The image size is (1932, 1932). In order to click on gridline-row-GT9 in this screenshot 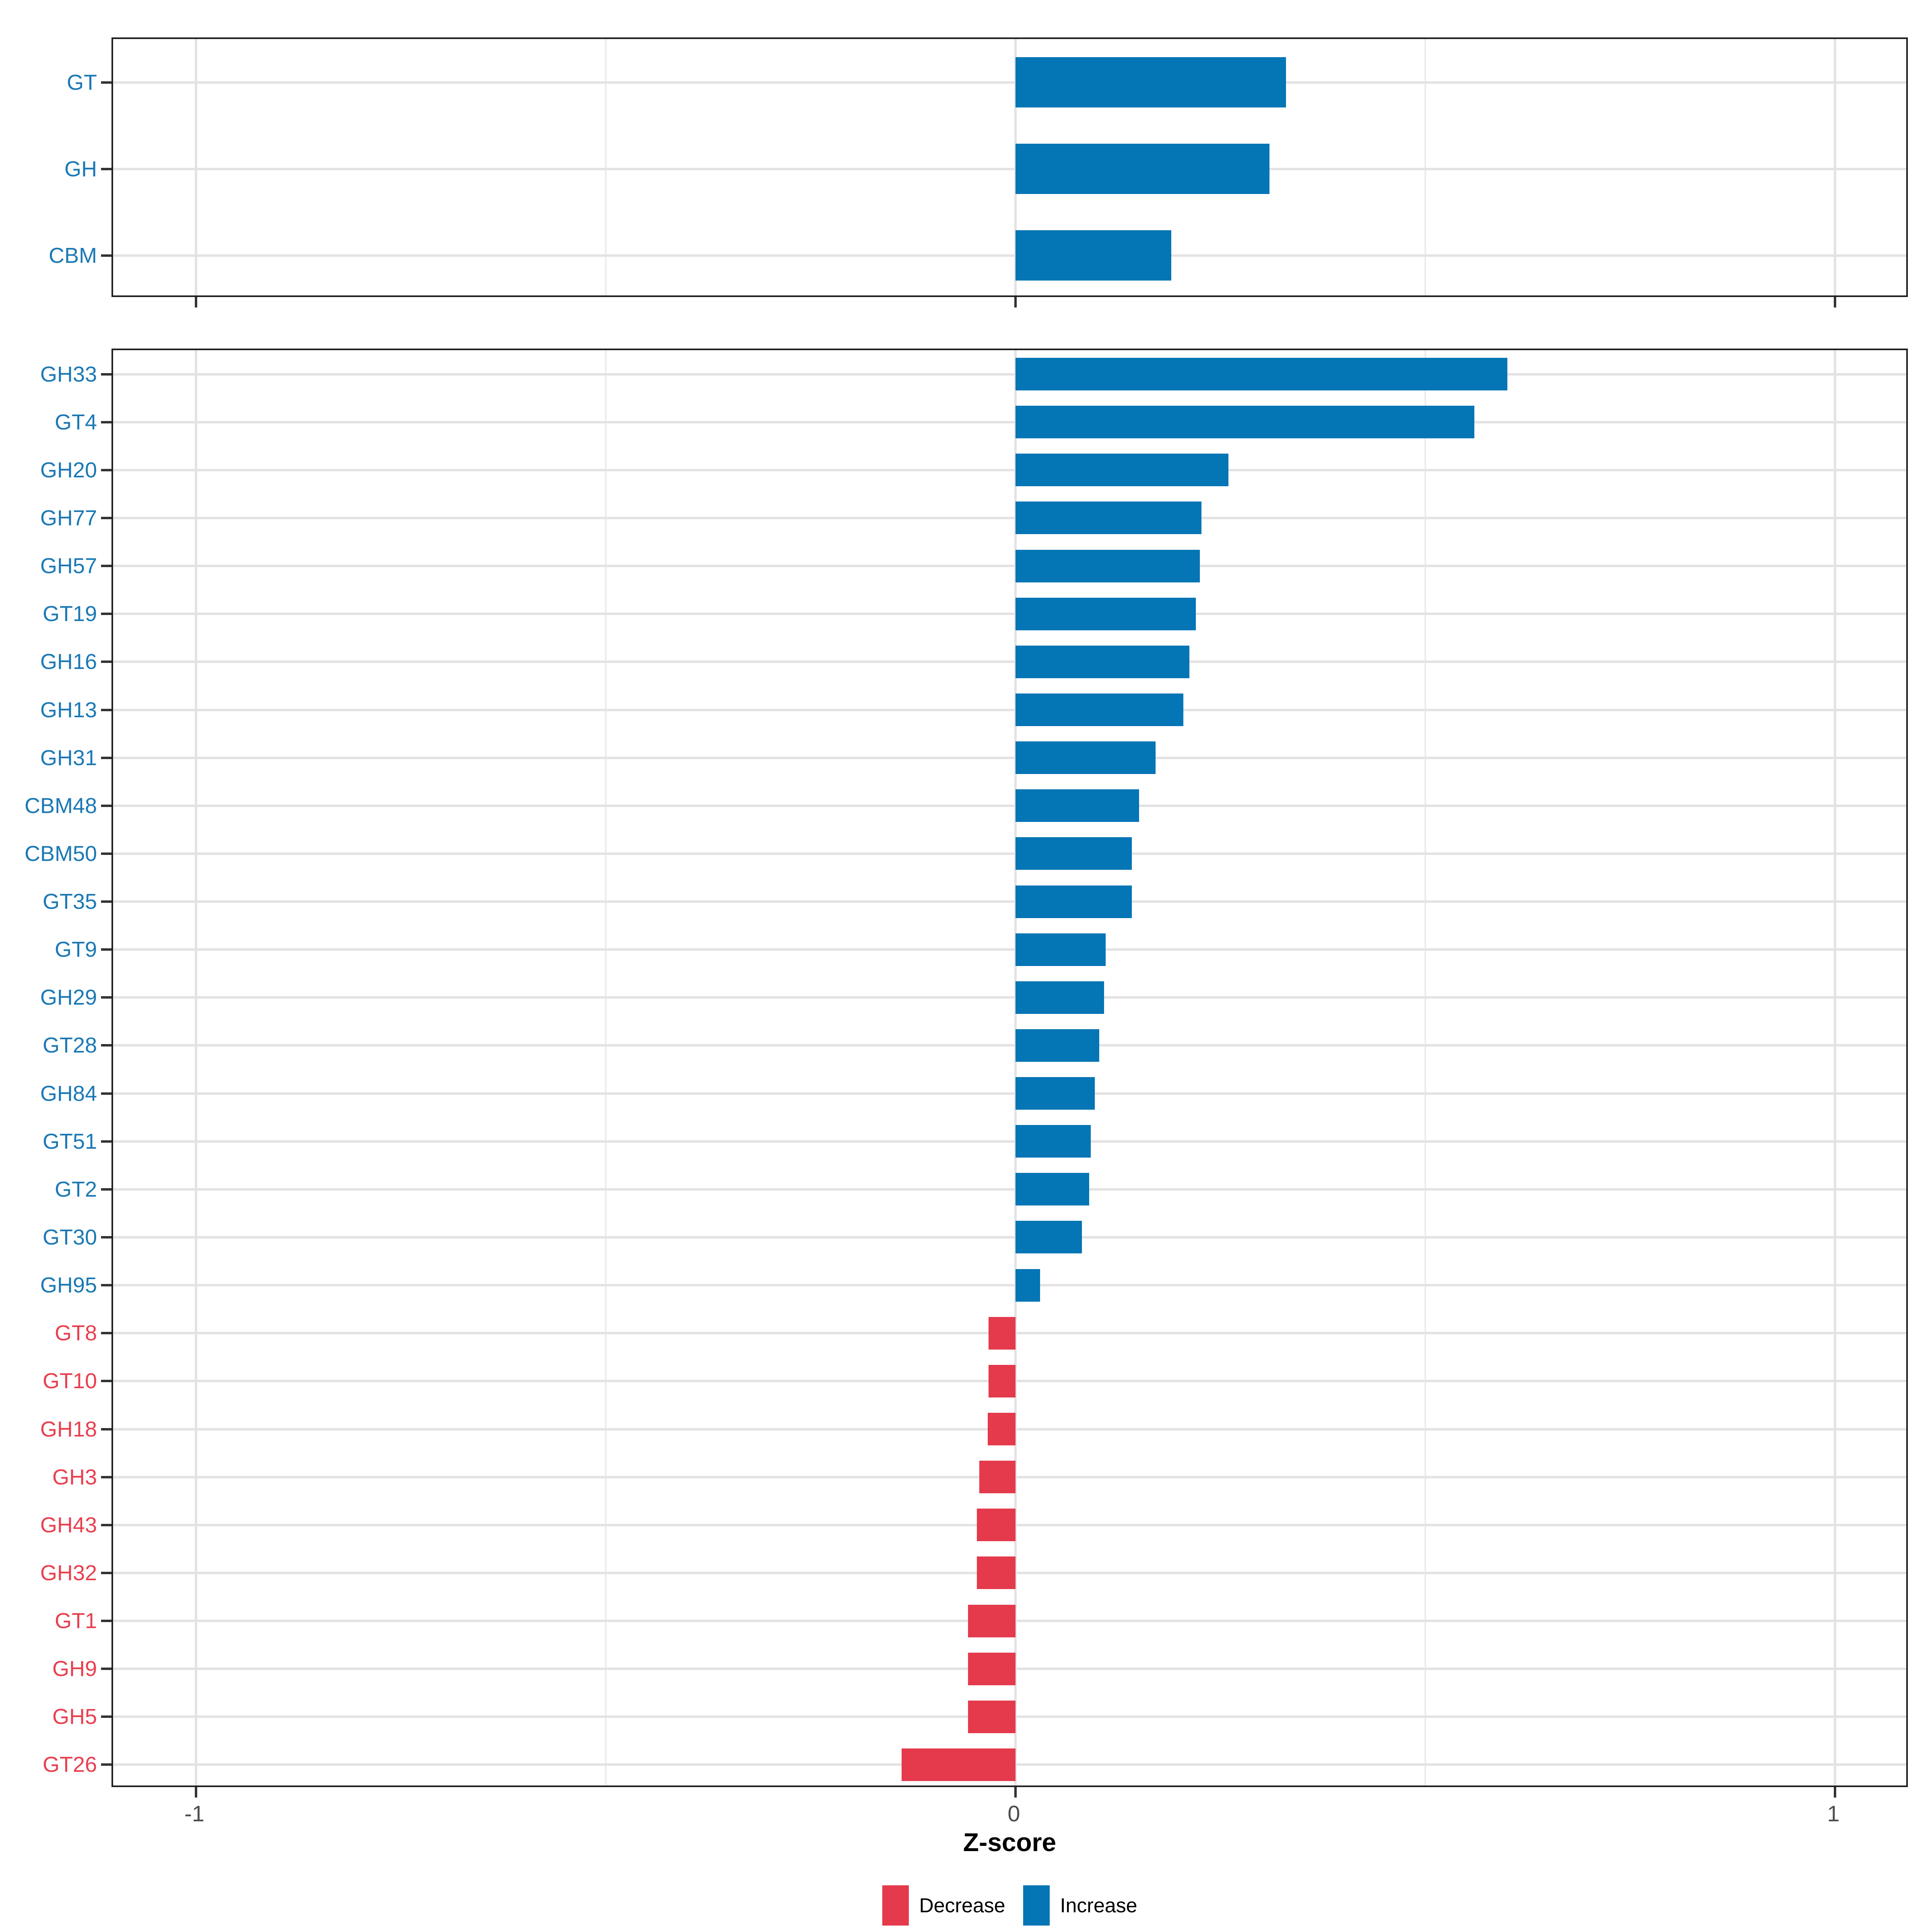, I will do `click(1009, 949)`.